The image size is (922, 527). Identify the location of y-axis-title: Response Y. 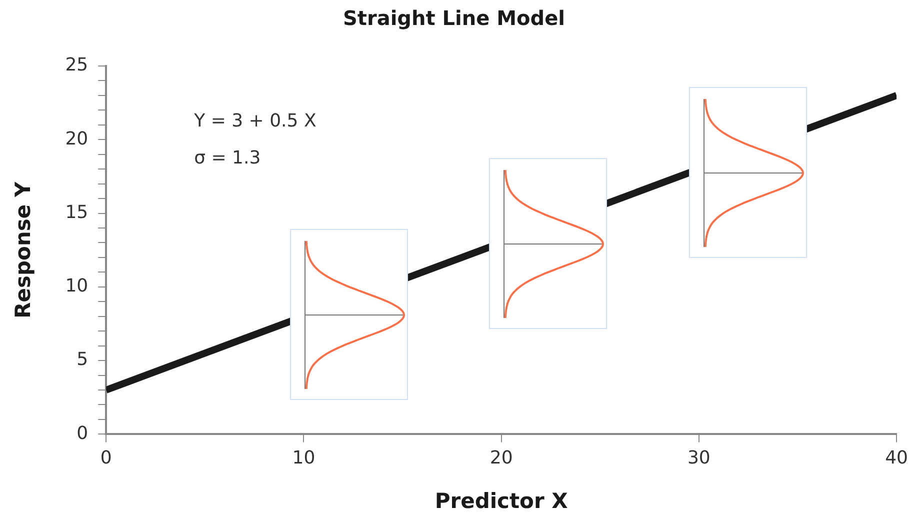
(23, 249).